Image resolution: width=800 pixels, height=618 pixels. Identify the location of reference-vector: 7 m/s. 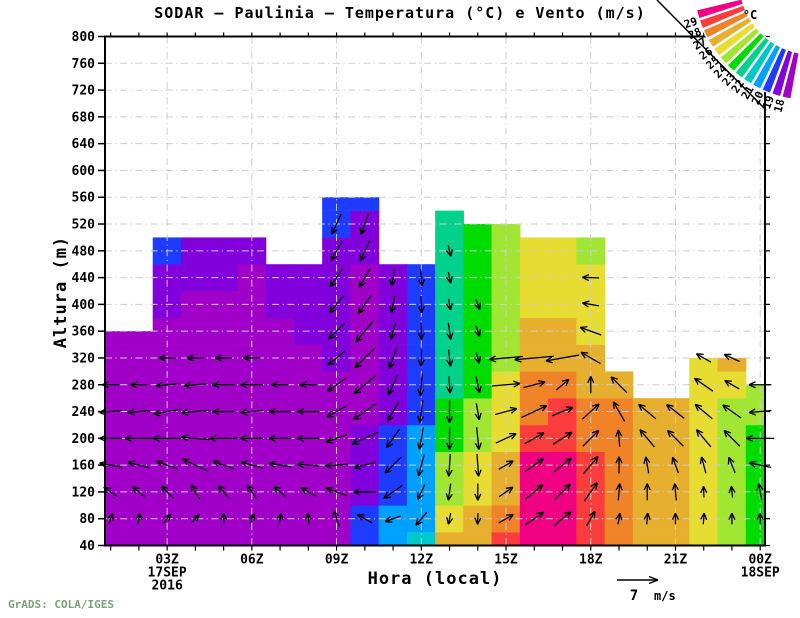
(646, 589).